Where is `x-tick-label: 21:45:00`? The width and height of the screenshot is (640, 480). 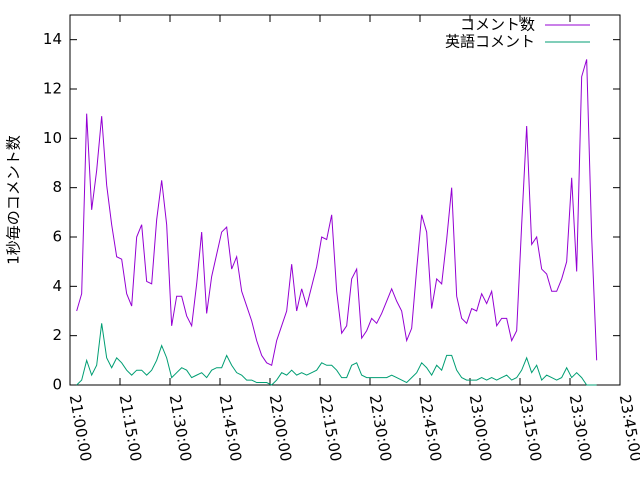 x-tick-label: 21:45:00 is located at coordinates (230, 427).